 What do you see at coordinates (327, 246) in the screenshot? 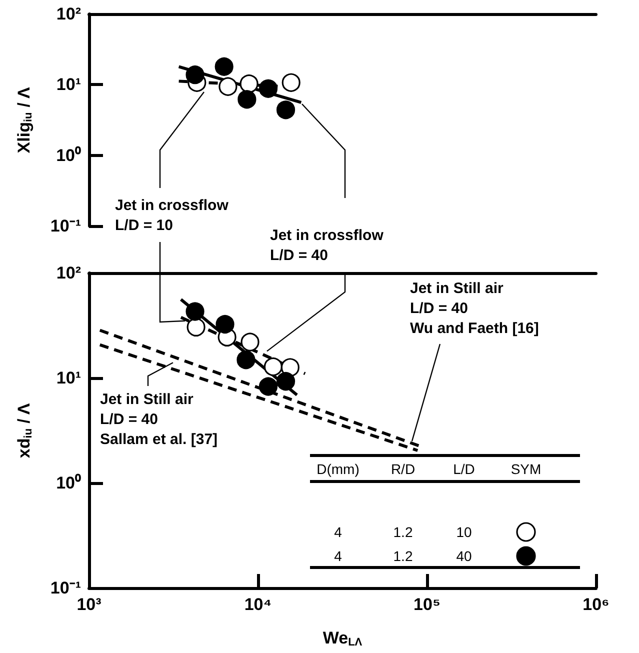
I see `annotation: Jet in crossflow L/D = 40` at bounding box center [327, 246].